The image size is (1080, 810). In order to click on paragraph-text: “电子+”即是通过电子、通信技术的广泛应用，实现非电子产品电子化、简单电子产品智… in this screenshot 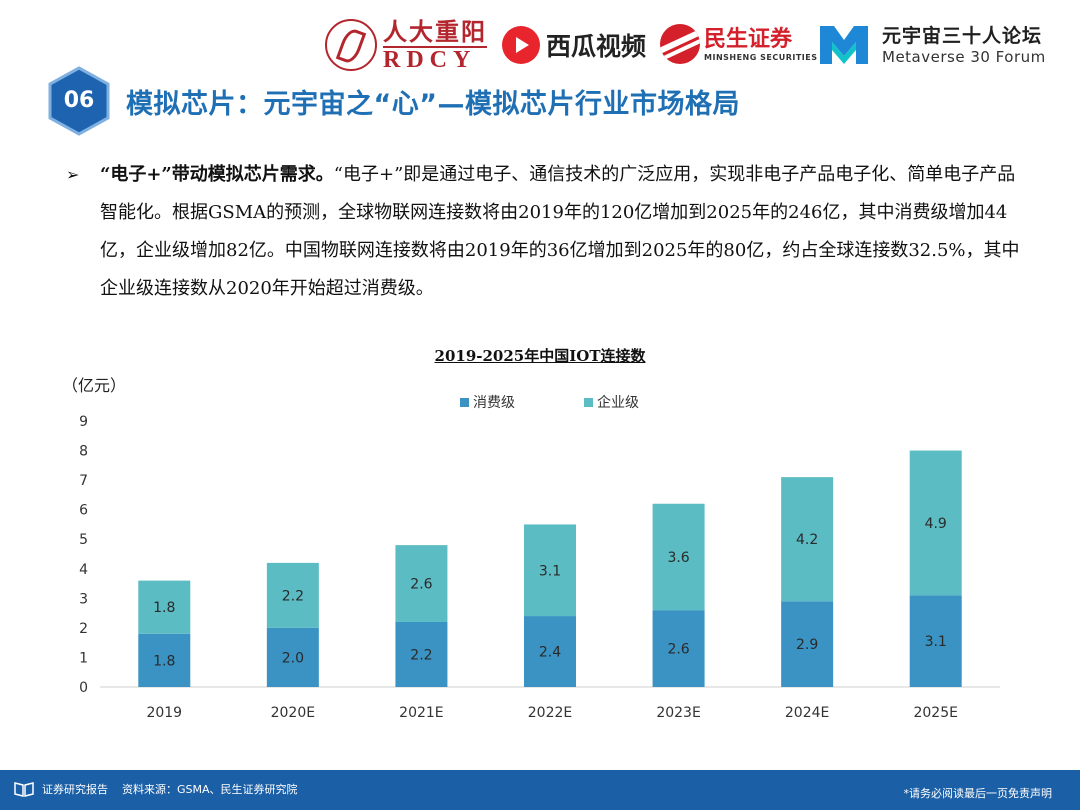, I will do `click(560, 231)`.